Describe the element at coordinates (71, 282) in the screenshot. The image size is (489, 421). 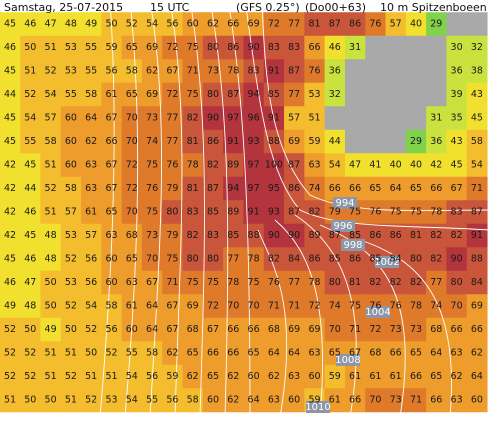
I see `gust-value: 53` at that location.